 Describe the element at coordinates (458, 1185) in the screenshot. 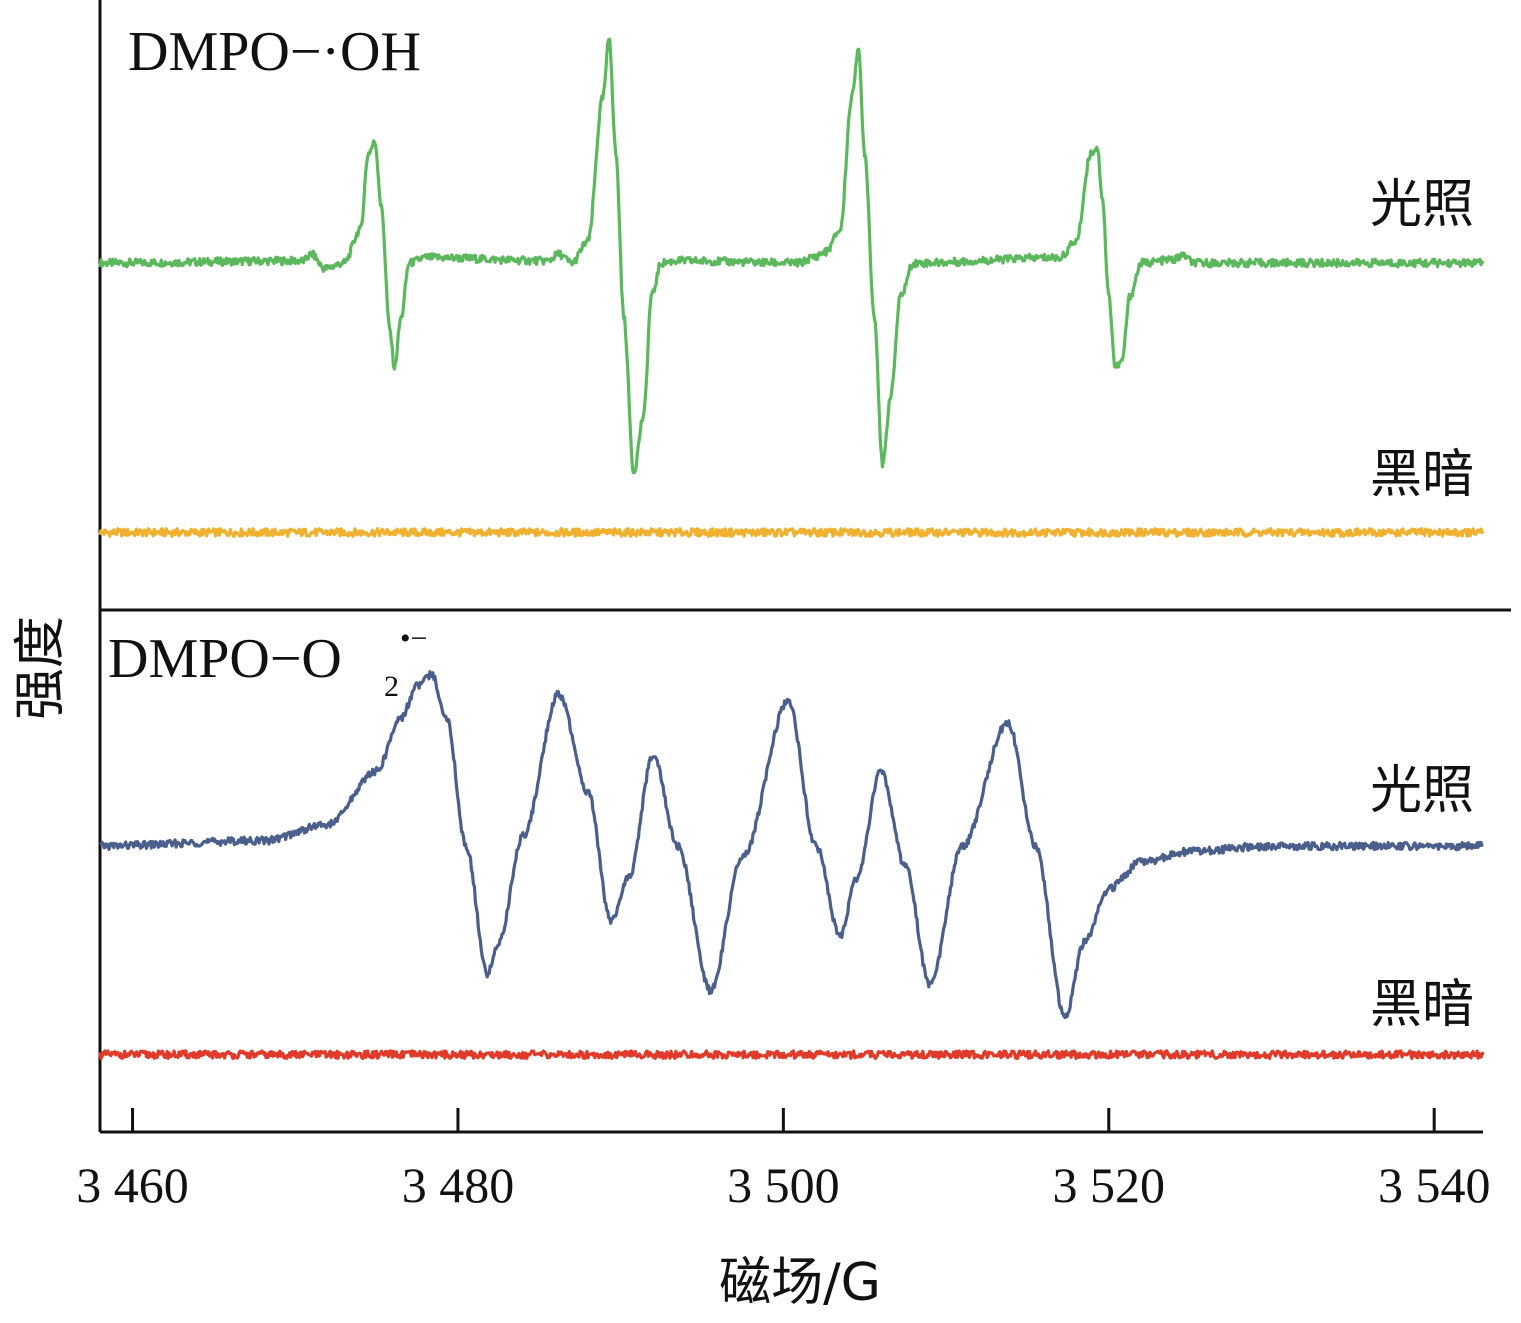

I see `x-tick-label: 3 480` at that location.